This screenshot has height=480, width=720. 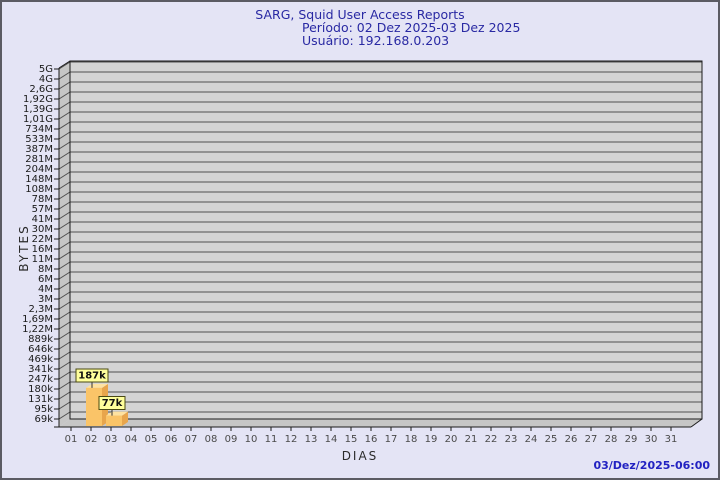 What do you see at coordinates (696, 423) in the screenshot?
I see `floor-right-edge` at bounding box center [696, 423].